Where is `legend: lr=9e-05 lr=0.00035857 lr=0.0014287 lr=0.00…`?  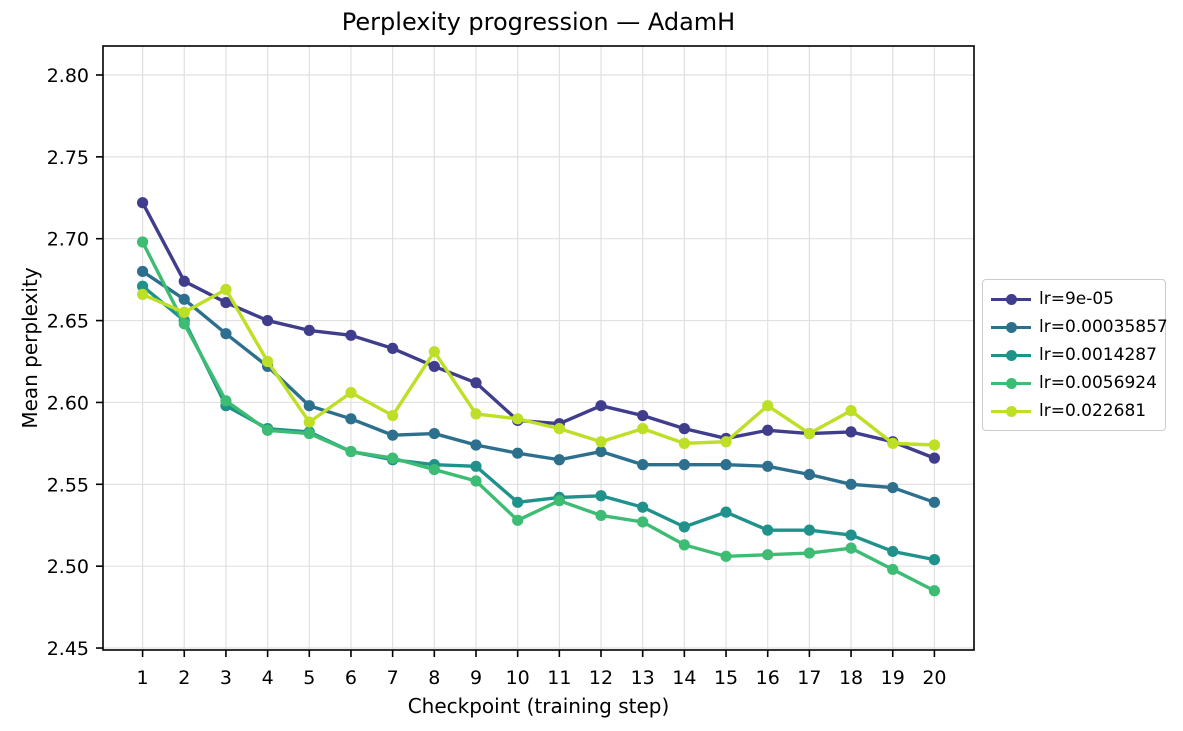
legend: lr=9e-05 lr=0.00035857 lr=0.0014287 lr=0.00… is located at coordinates (1075, 355).